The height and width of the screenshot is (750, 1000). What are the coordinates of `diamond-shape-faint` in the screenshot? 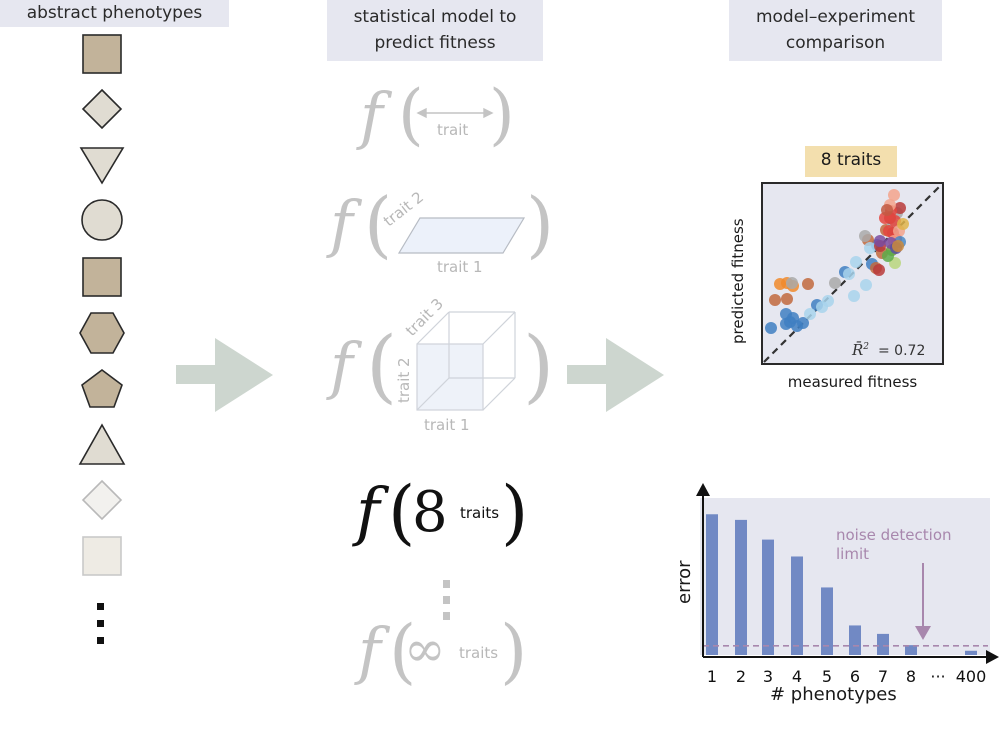 It's located at (102, 500).